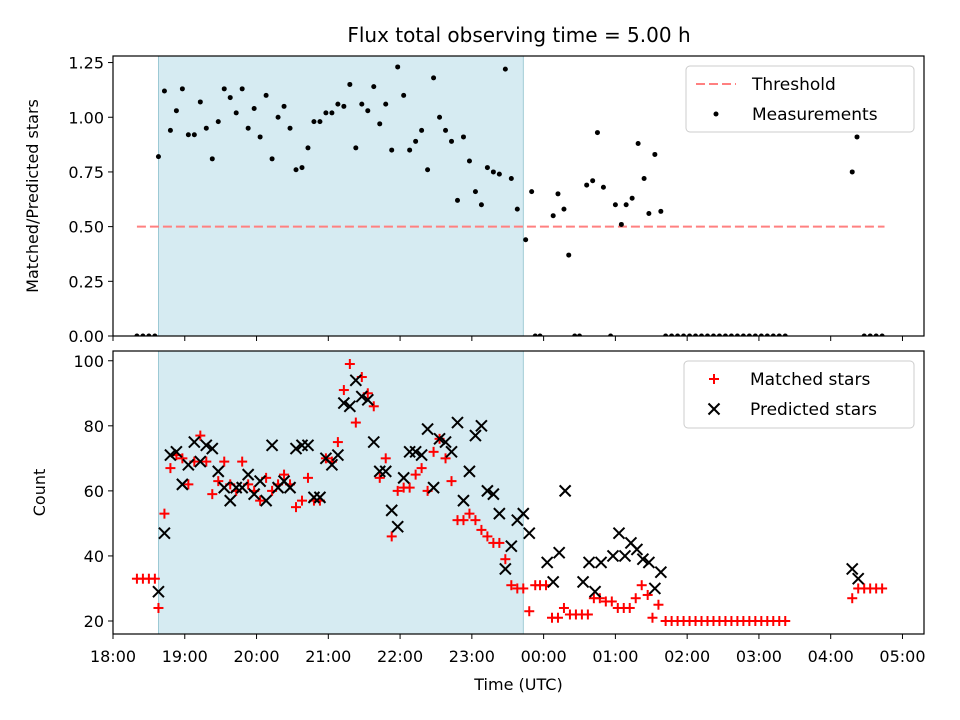 This screenshot has height=720, width=960. What do you see at coordinates (113, 656) in the screenshot?
I see `x-tick-label: 18:00` at bounding box center [113, 656].